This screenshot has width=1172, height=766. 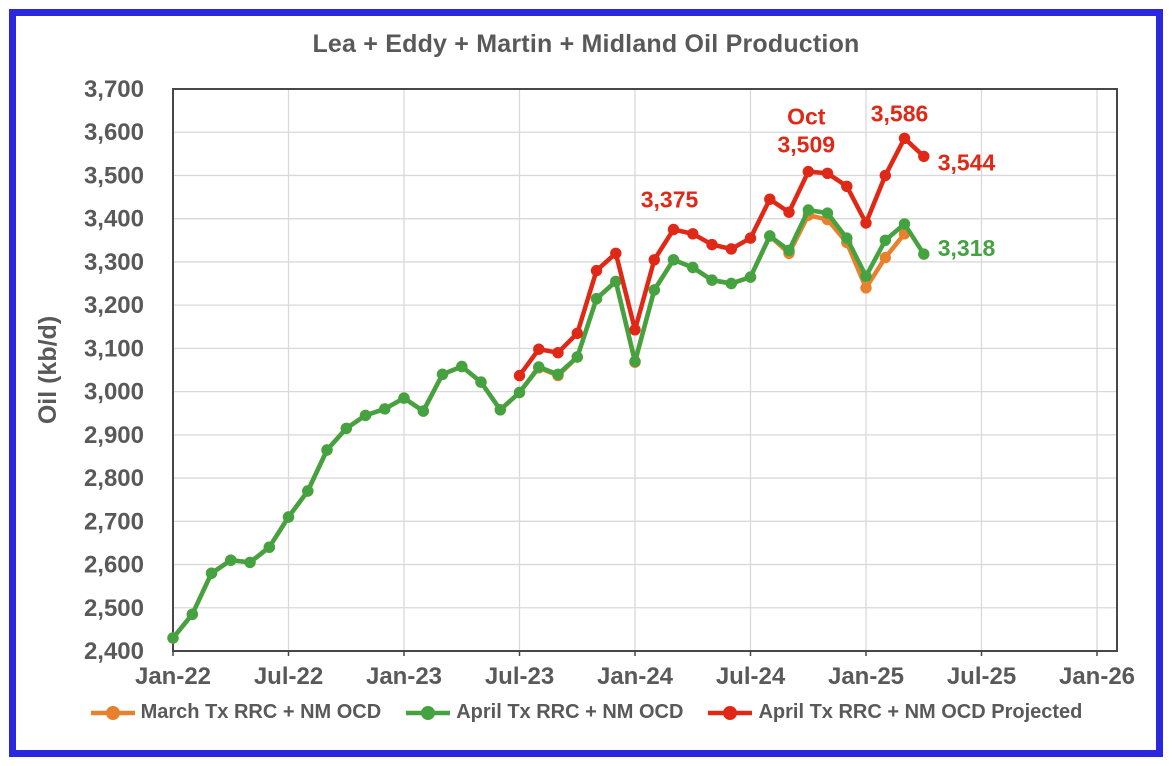 I want to click on y-tick-label: 2,700, so click(x=114, y=521).